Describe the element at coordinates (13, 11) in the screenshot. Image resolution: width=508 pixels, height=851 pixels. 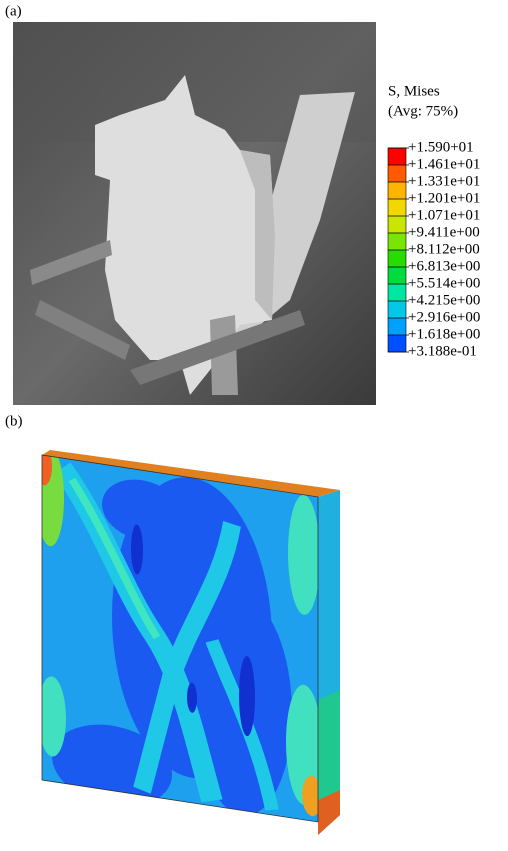
I see `panel-label: (a)` at that location.